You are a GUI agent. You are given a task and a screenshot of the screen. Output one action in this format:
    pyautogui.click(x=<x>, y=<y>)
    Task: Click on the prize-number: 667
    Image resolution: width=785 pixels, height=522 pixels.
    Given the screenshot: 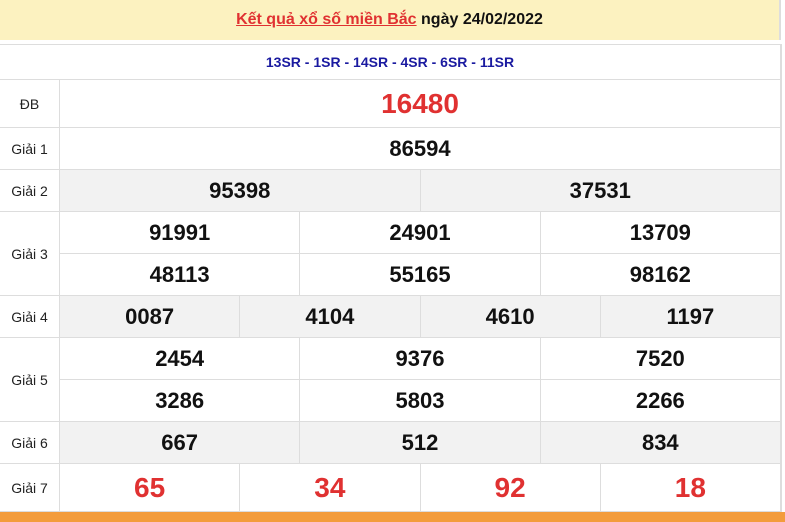 What is the action you would take?
    pyautogui.click(x=180, y=442)
    